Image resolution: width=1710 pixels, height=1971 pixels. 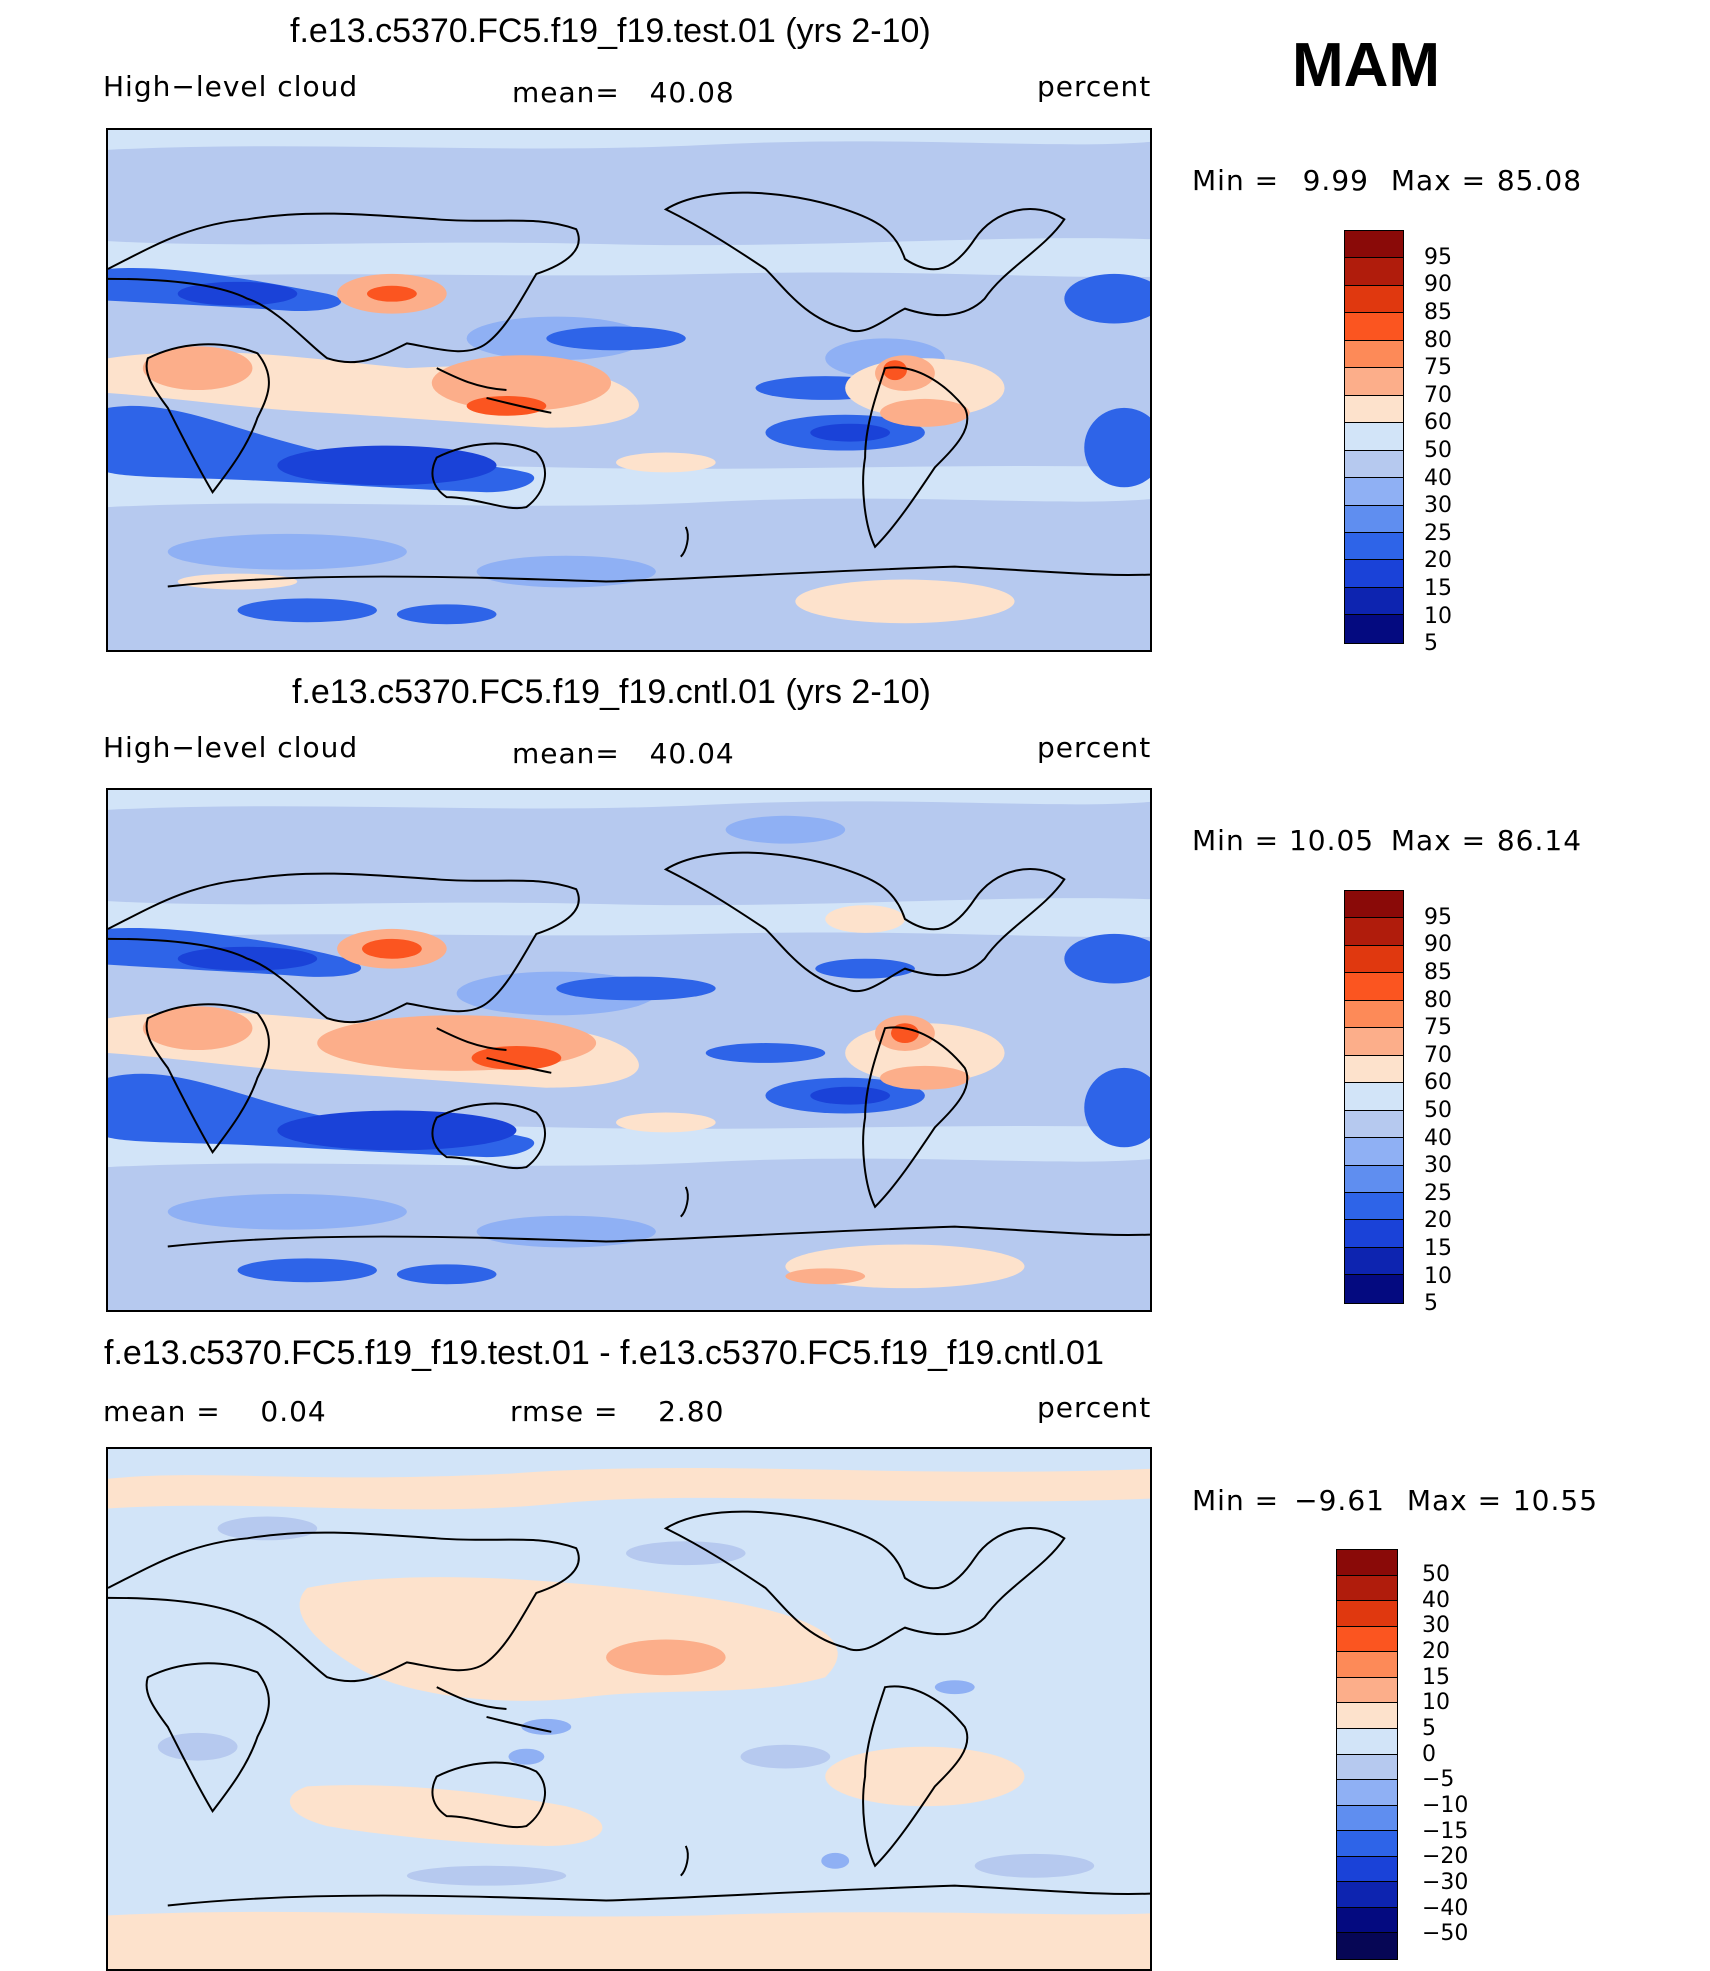 What do you see at coordinates (1445, 1806) in the screenshot?
I see `colorbar-tick-label: −10` at bounding box center [1445, 1806].